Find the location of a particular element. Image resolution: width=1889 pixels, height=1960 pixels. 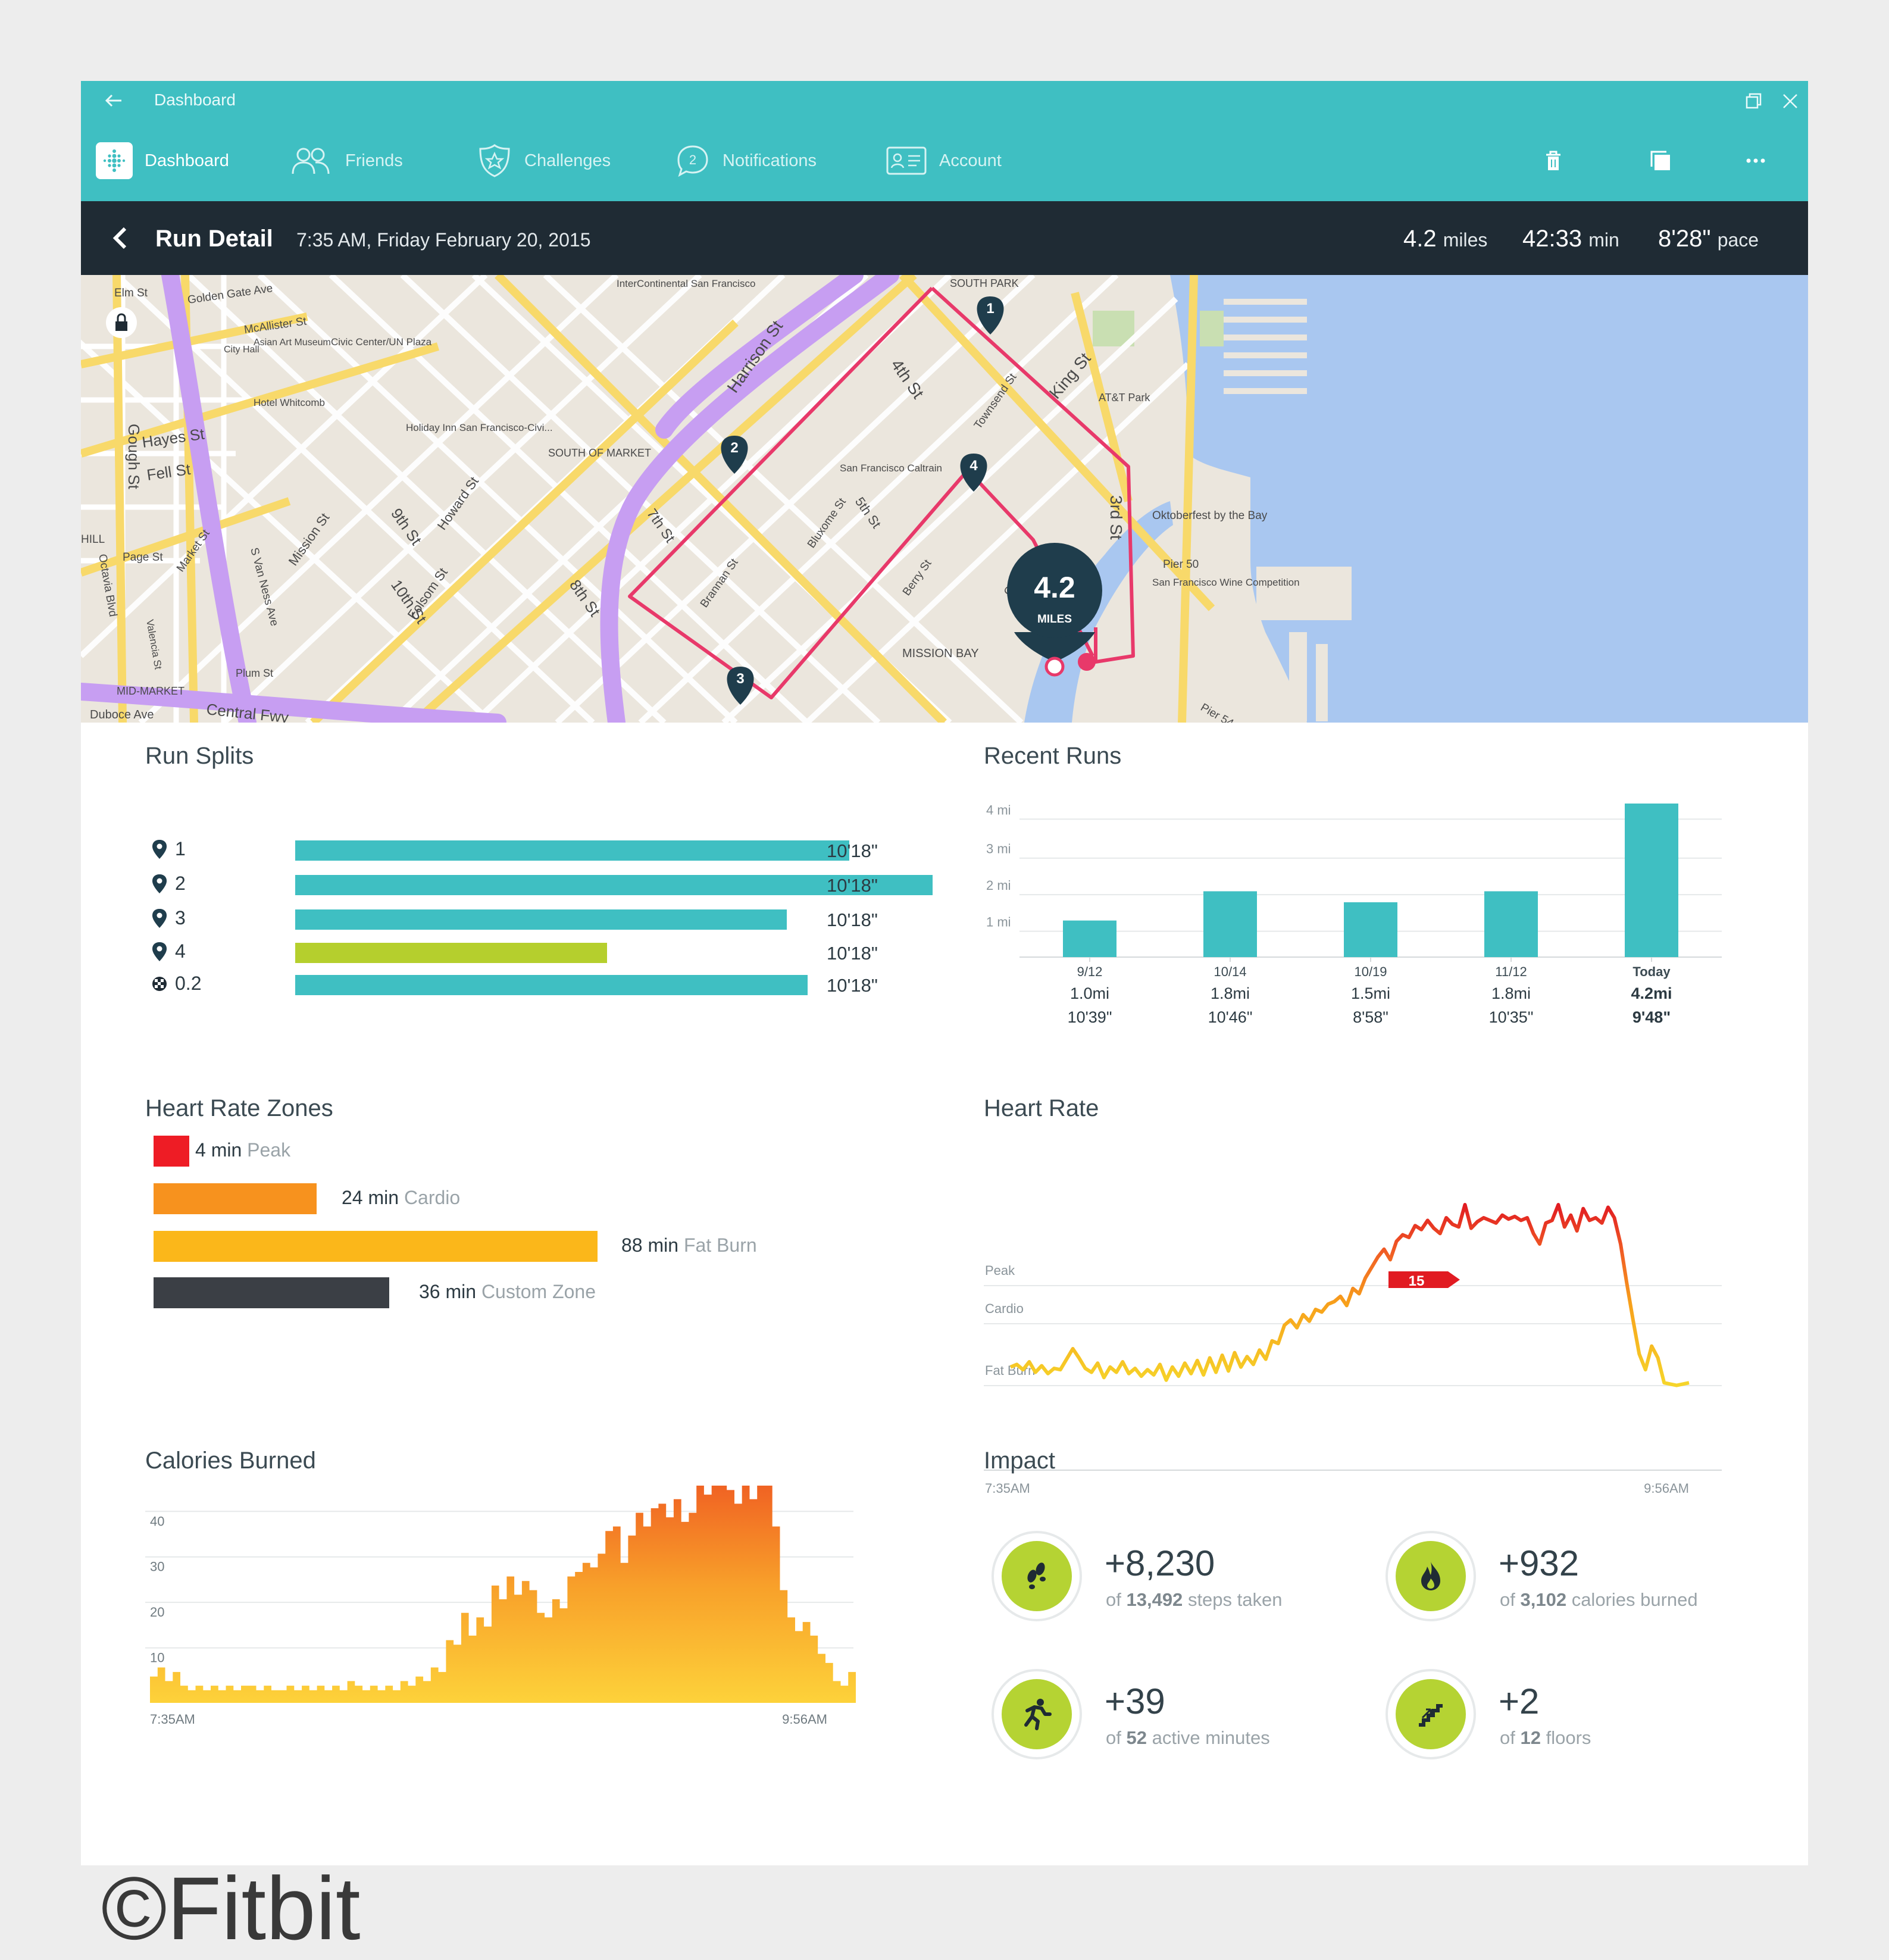

hr-x-end: 9:56AM is located at coordinates (1666, 1488).